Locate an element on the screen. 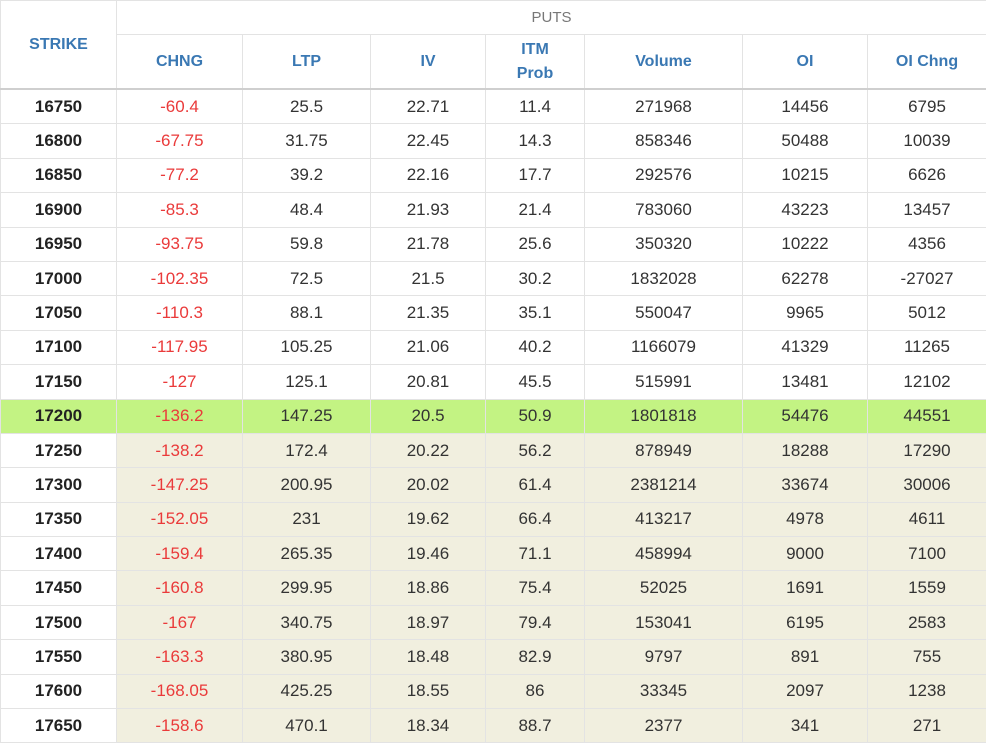 This screenshot has height=743, width=986. ltp-cell: 105.25 is located at coordinates (307, 347).